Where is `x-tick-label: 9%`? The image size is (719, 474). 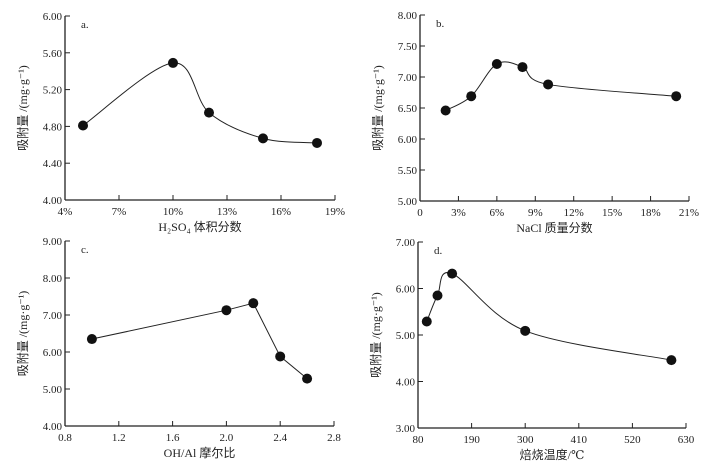 x-tick-label: 9% is located at coordinates (535, 213).